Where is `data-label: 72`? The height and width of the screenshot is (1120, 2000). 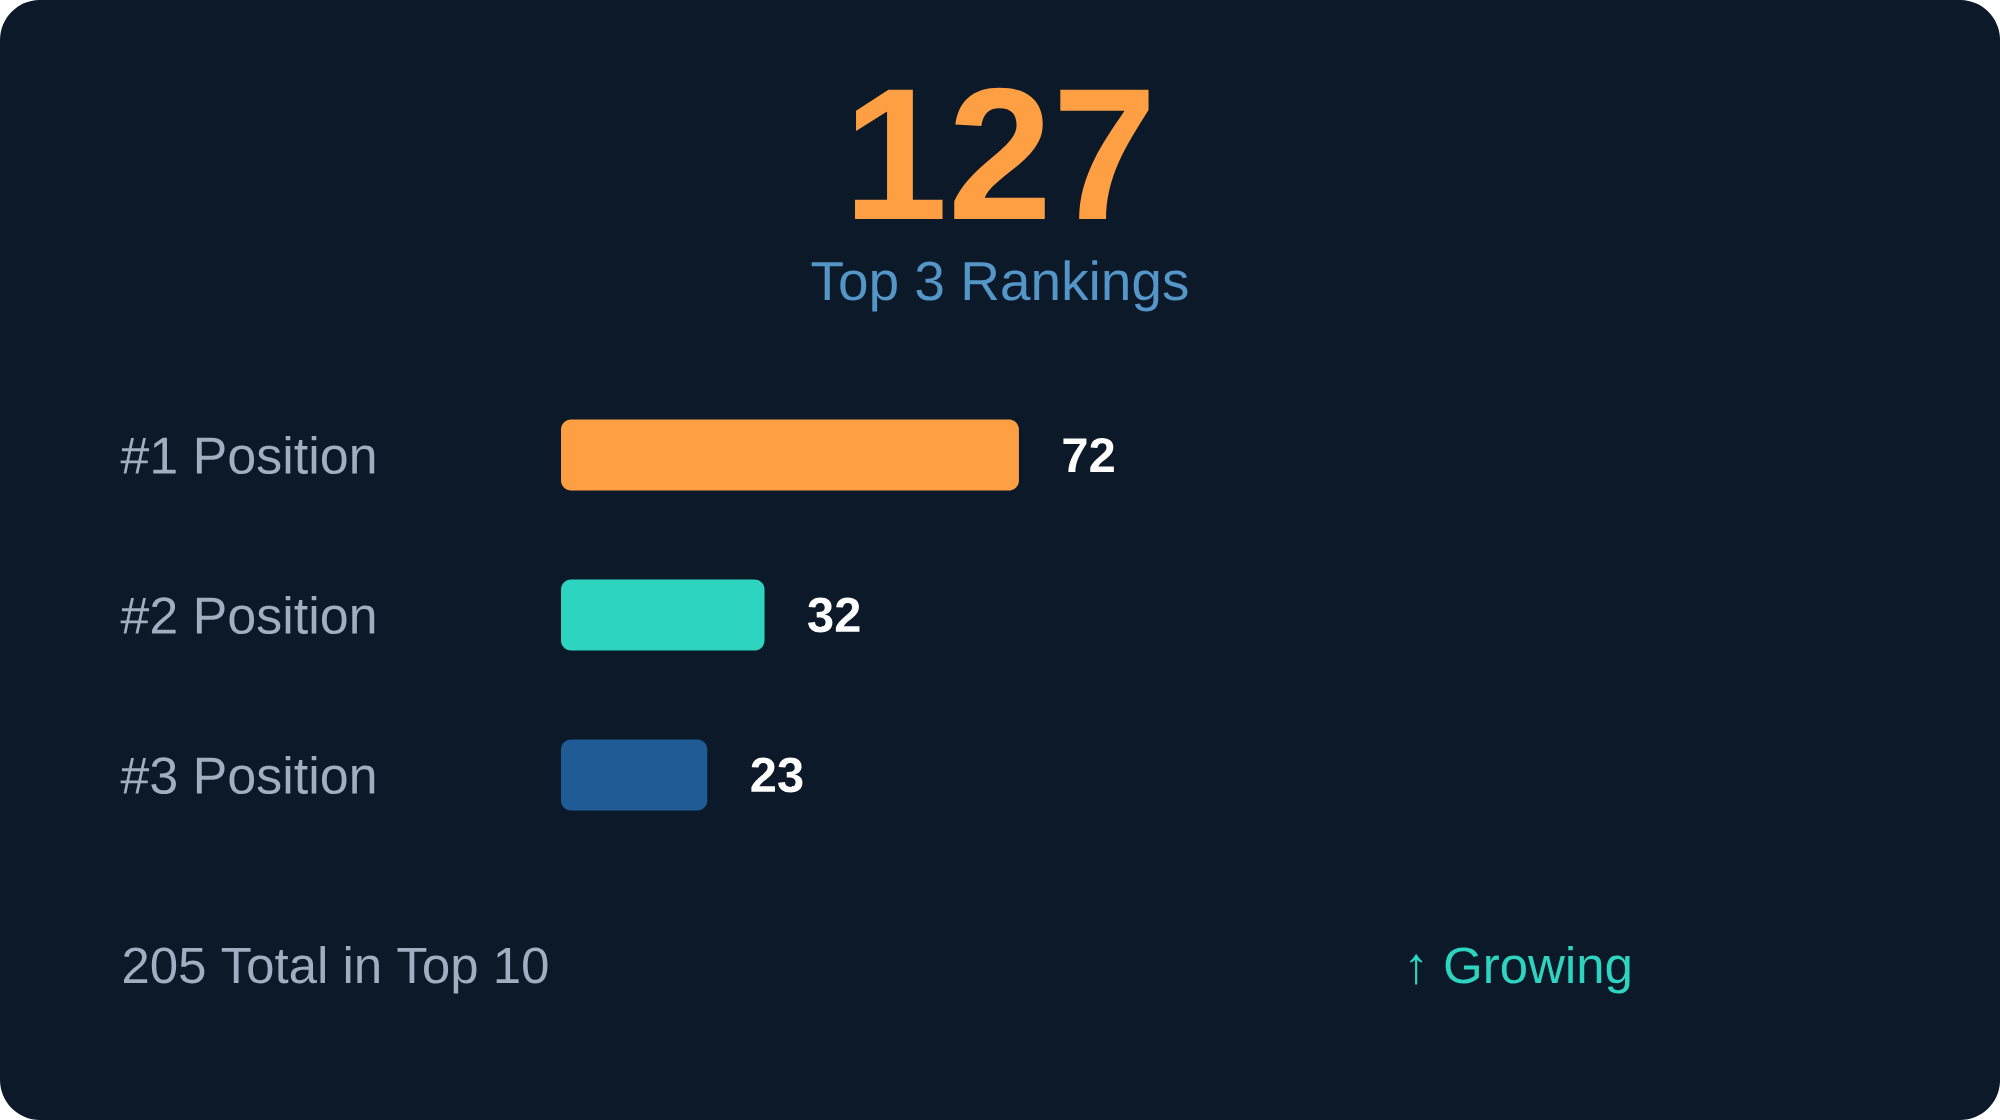
data-label: 72 is located at coordinates (1088, 455).